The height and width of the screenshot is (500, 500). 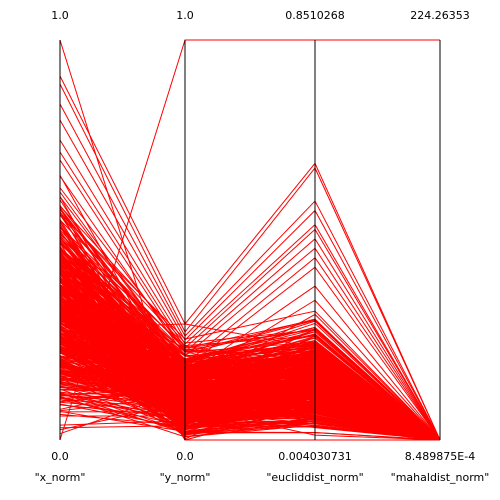 I want to click on axis-name: "mahaldist_norm", so click(x=440, y=477).